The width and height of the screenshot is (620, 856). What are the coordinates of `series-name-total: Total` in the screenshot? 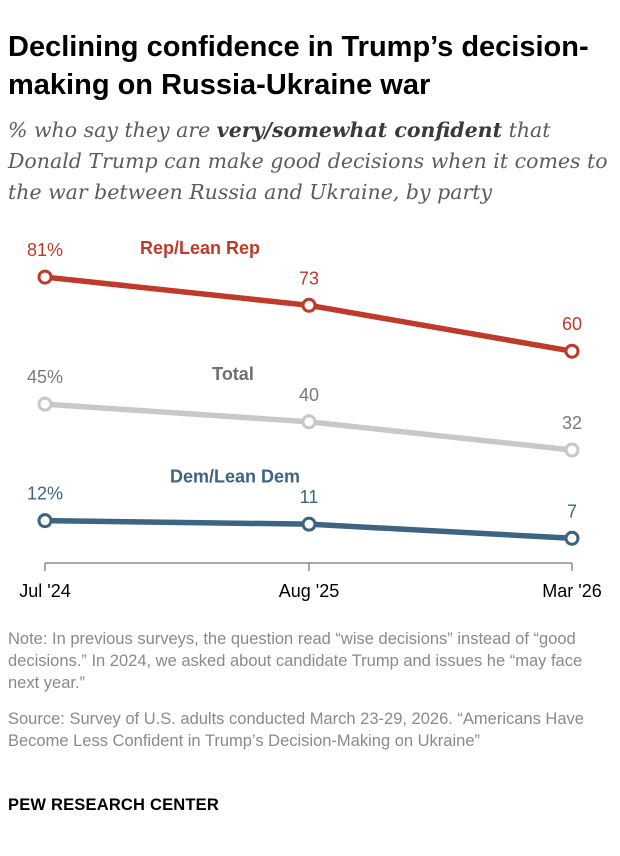 It's located at (233, 374).